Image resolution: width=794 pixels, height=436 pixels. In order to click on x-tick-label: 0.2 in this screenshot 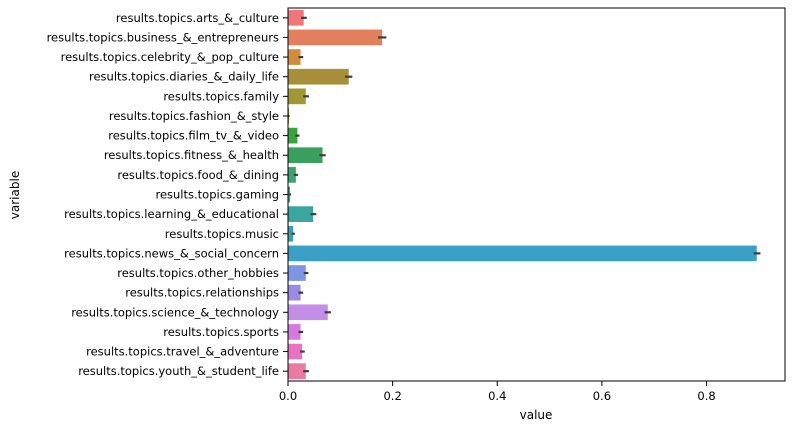, I will do `click(392, 396)`.